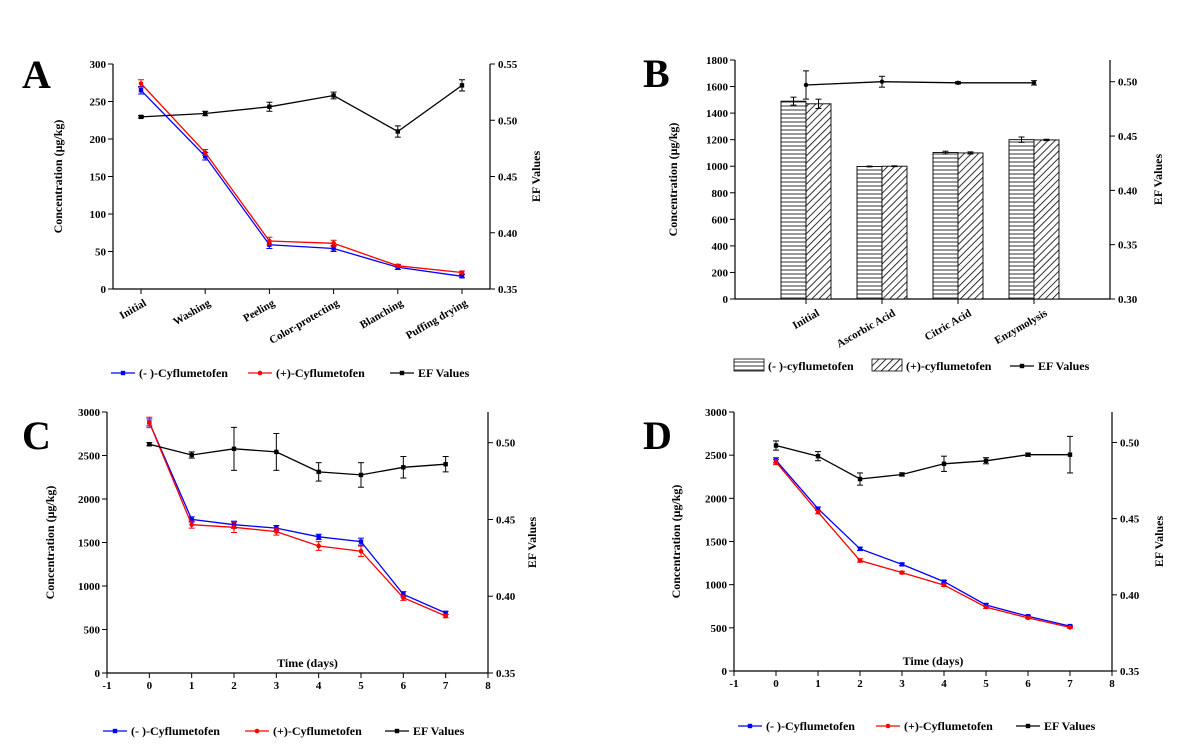  Describe the element at coordinates (719, 629) in the screenshot. I see `y-tick-label: 500` at that location.